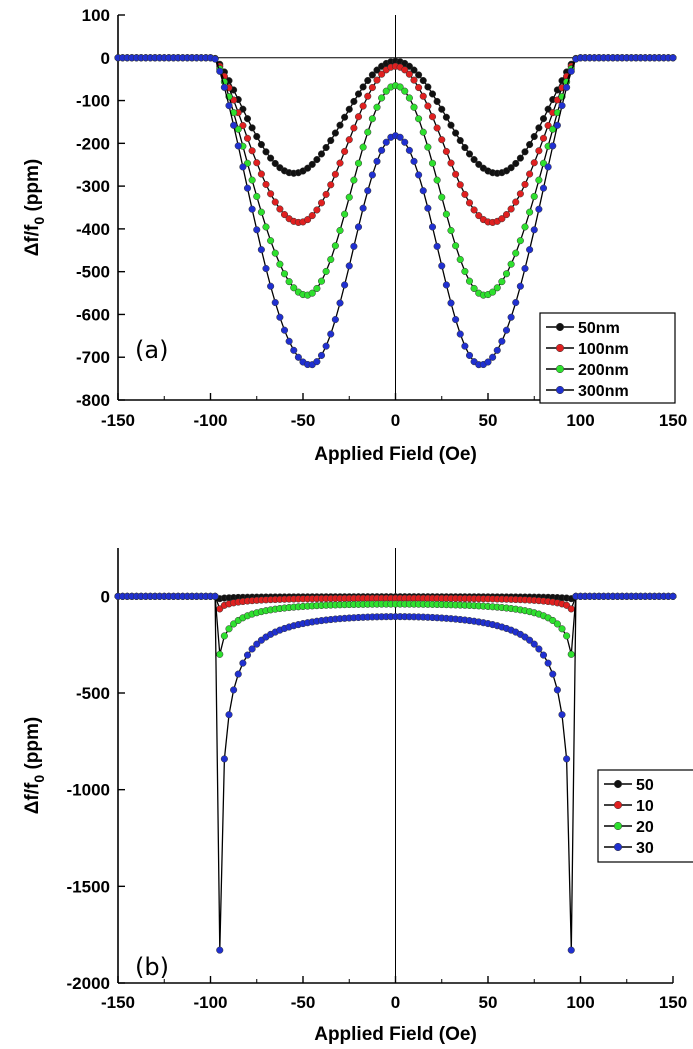  Describe the element at coordinates (673, 1002) in the screenshot. I see `x-tick-label: 150` at that location.